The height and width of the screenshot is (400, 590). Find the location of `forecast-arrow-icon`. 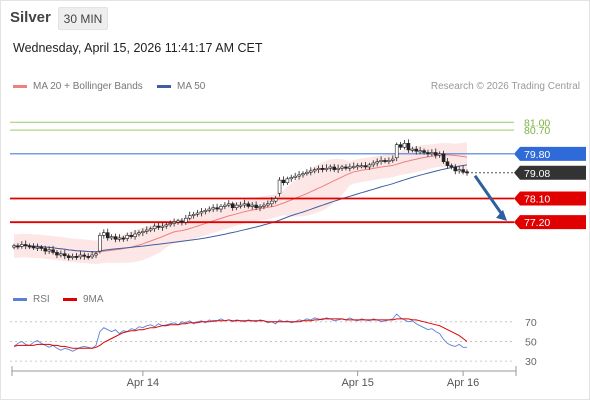

forecast-arrow-icon is located at coordinates (501, 215).